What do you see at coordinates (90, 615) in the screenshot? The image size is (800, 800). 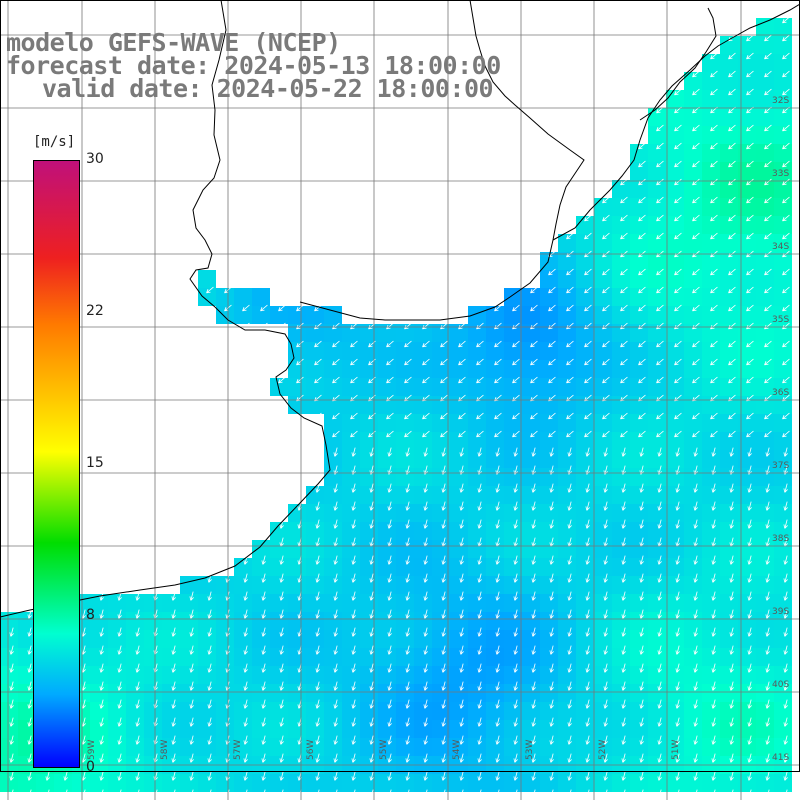 I see `colorbar-tick-8: 8` at bounding box center [90, 615].